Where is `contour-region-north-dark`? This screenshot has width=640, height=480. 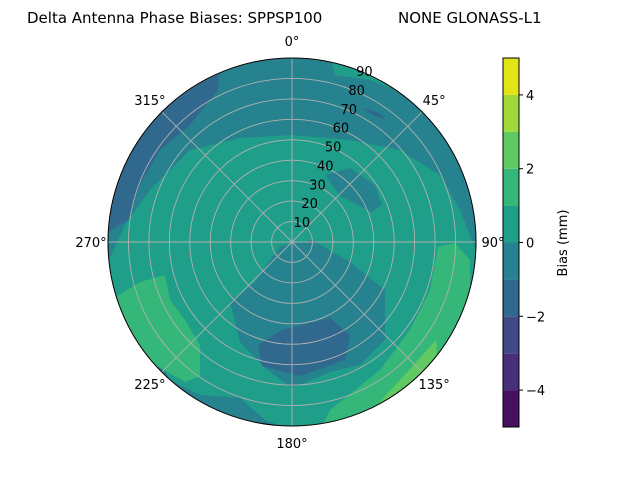
contour-region-north-dark is located at coordinates (374, 114).